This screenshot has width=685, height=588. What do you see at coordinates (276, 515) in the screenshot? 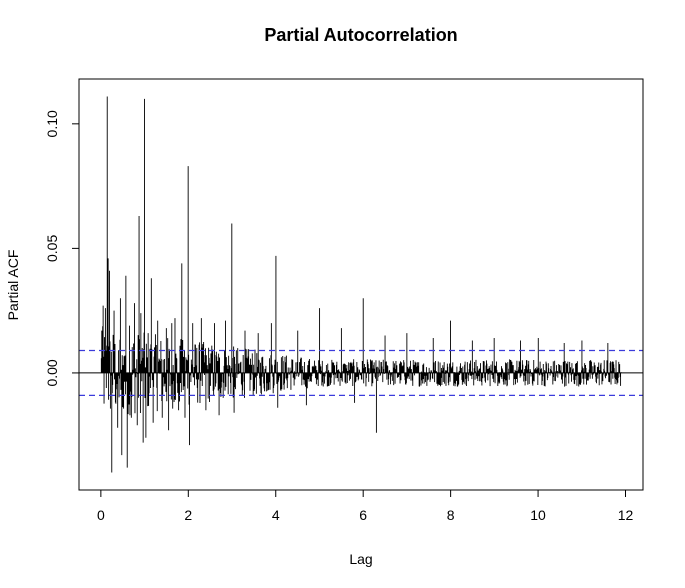
I see `x-tick-label: 4` at bounding box center [276, 515].